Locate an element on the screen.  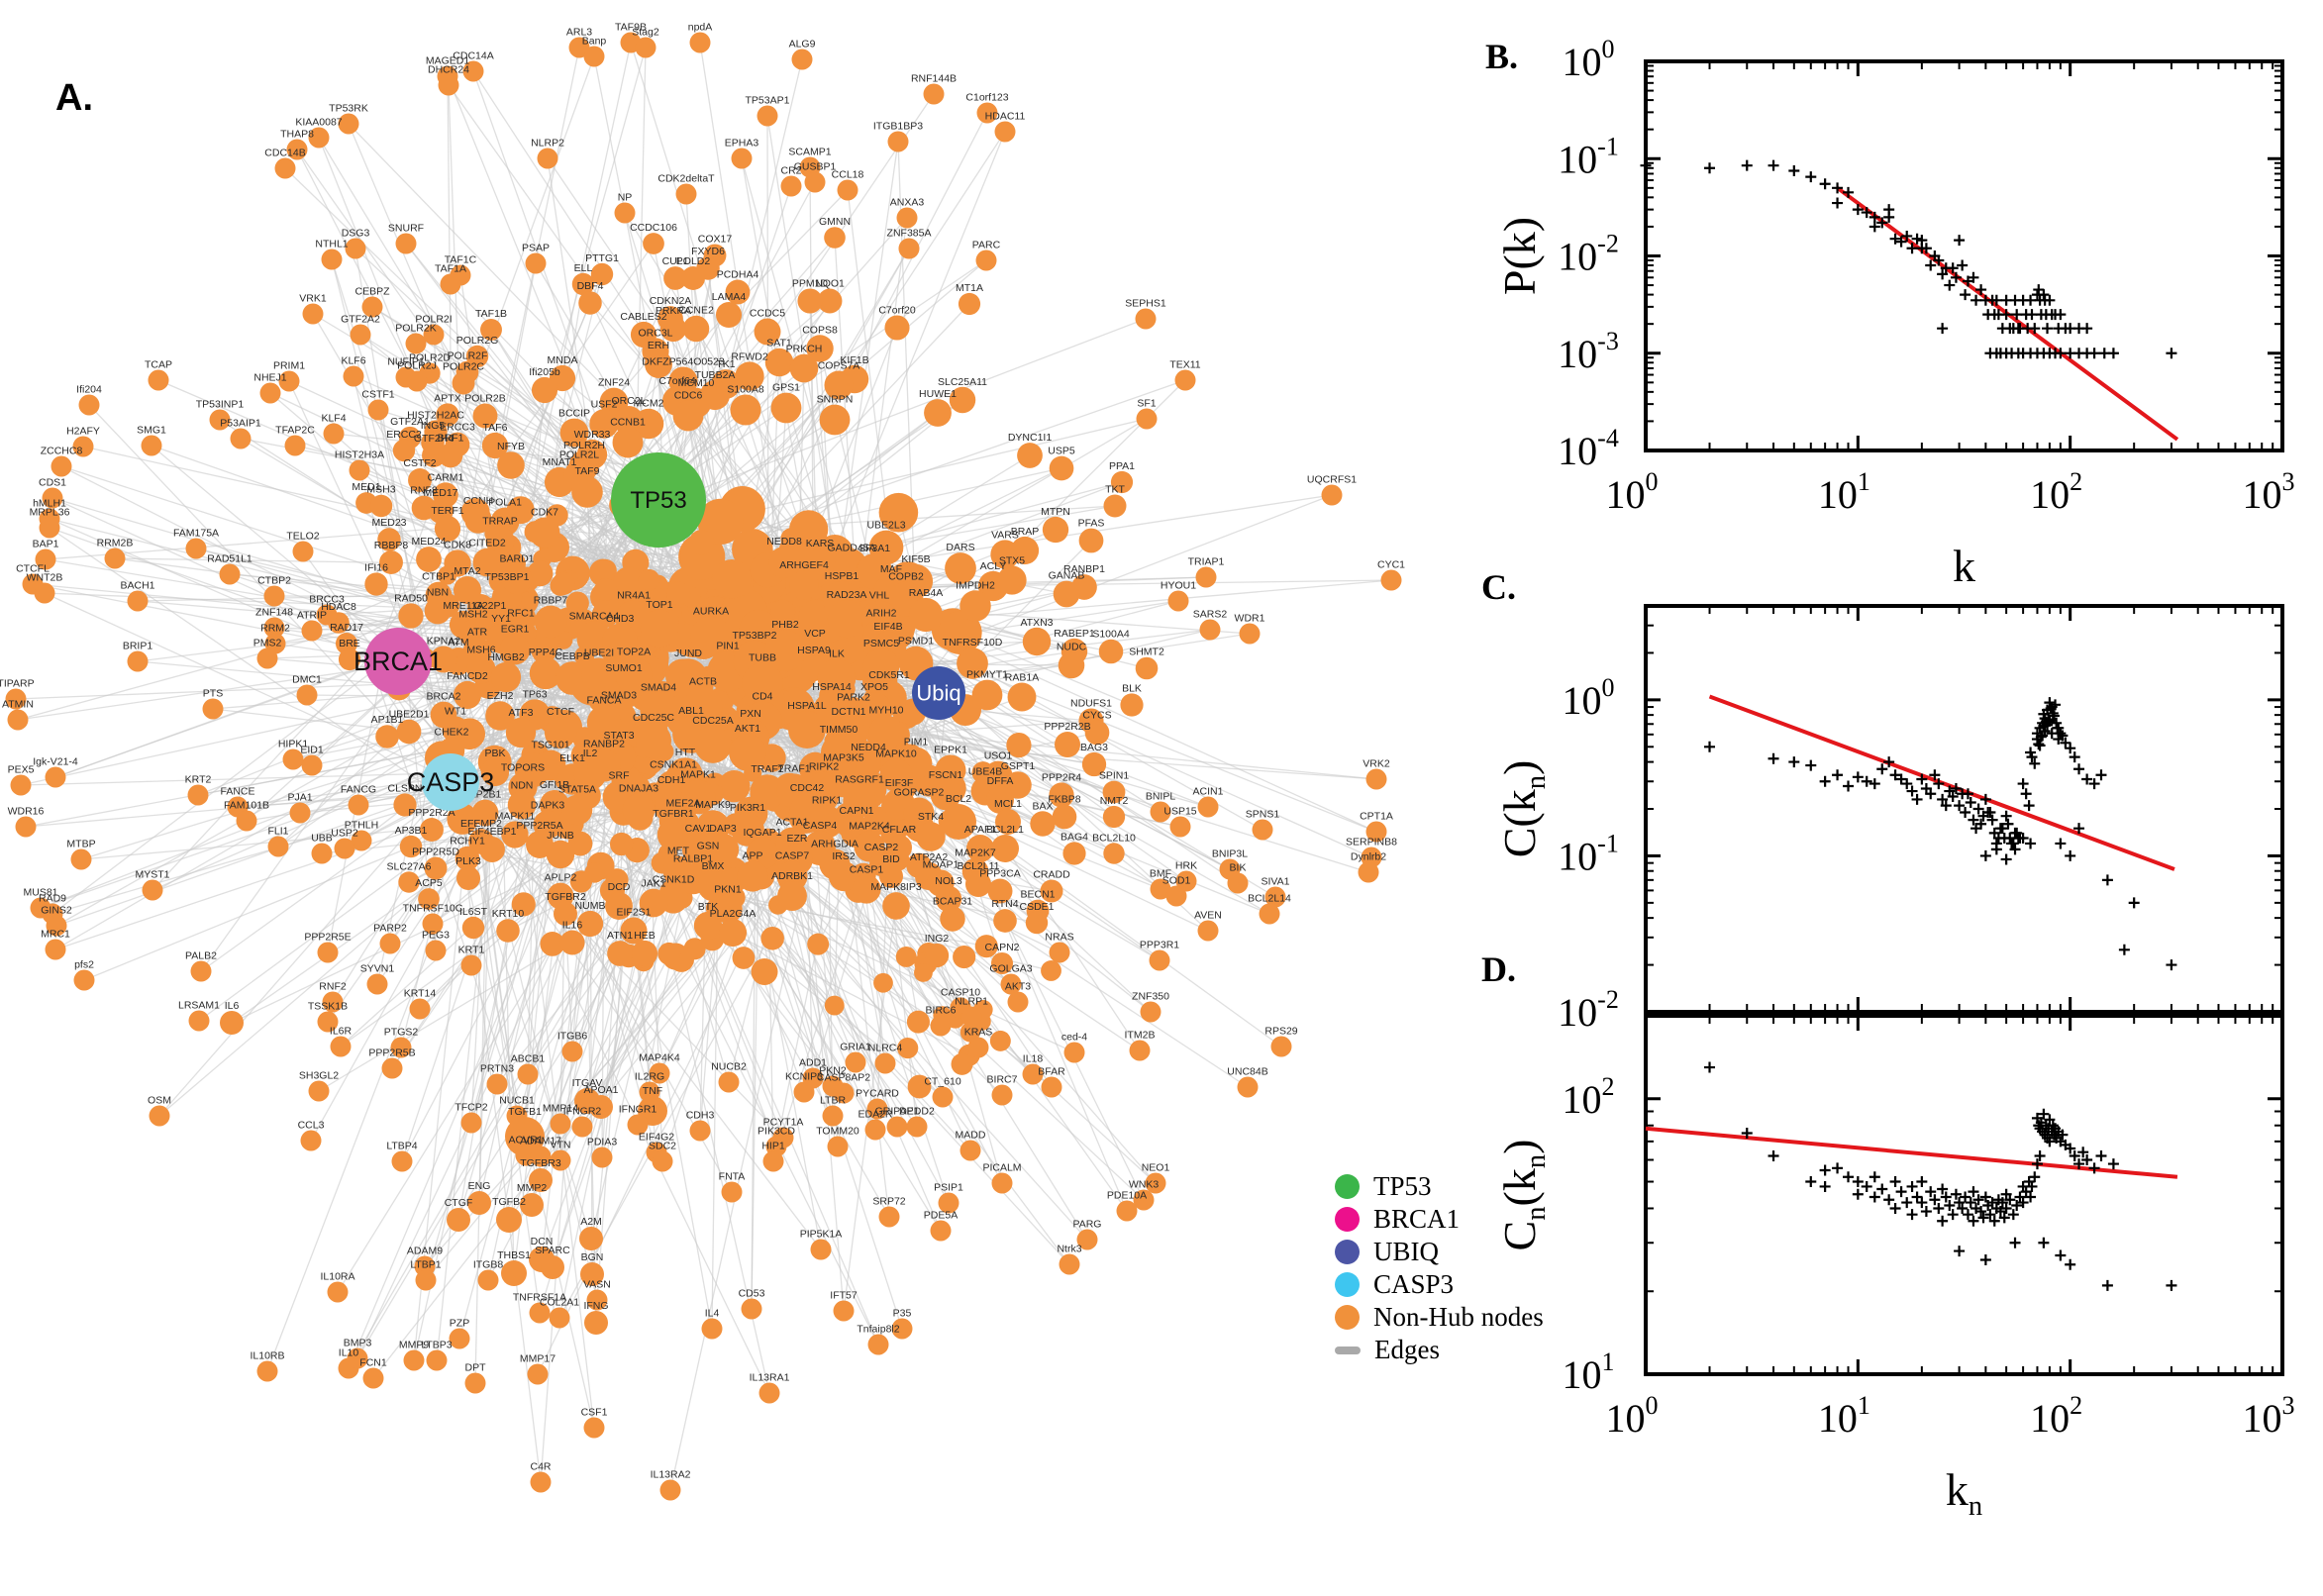
node-label: ACTA1 is located at coordinates (791, 823).